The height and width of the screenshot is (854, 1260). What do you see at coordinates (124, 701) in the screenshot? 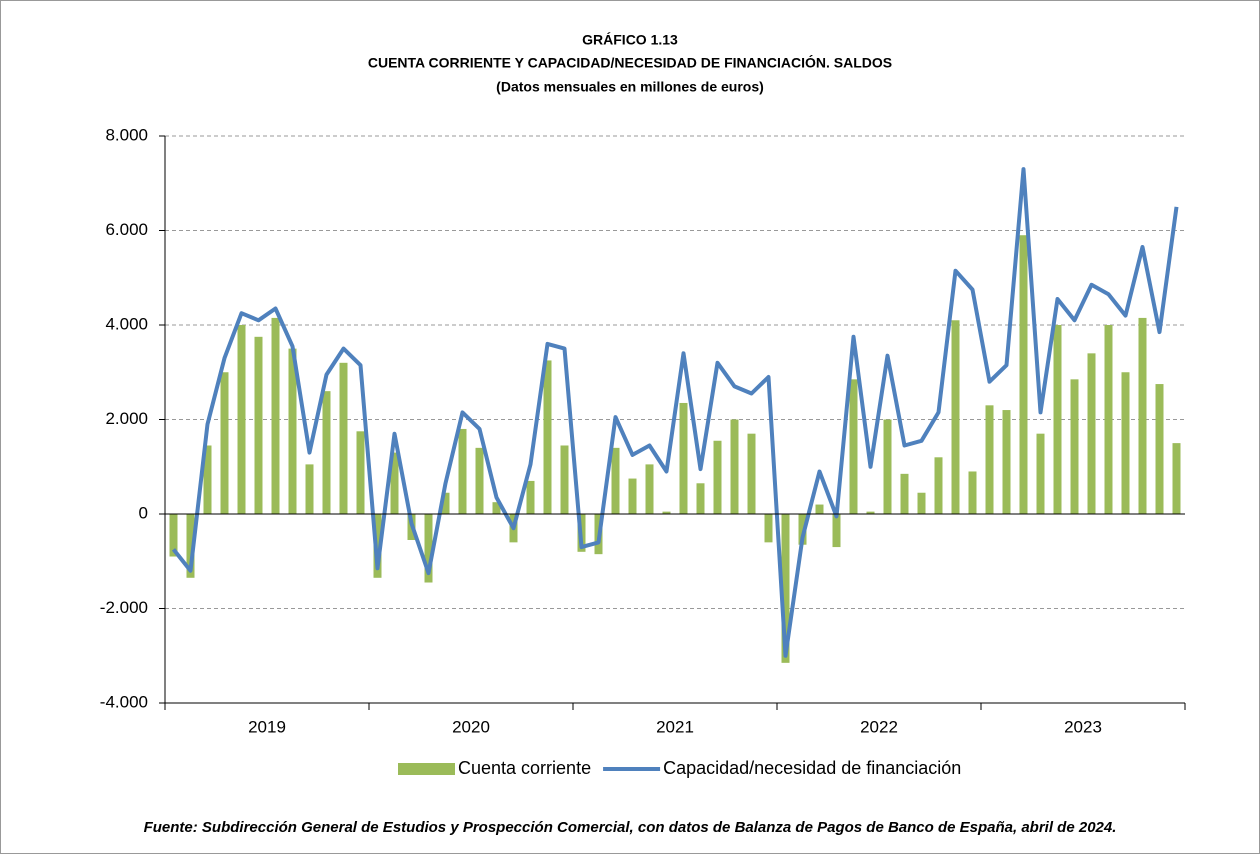
I see `y-tick-label: -4.000` at bounding box center [124, 701].